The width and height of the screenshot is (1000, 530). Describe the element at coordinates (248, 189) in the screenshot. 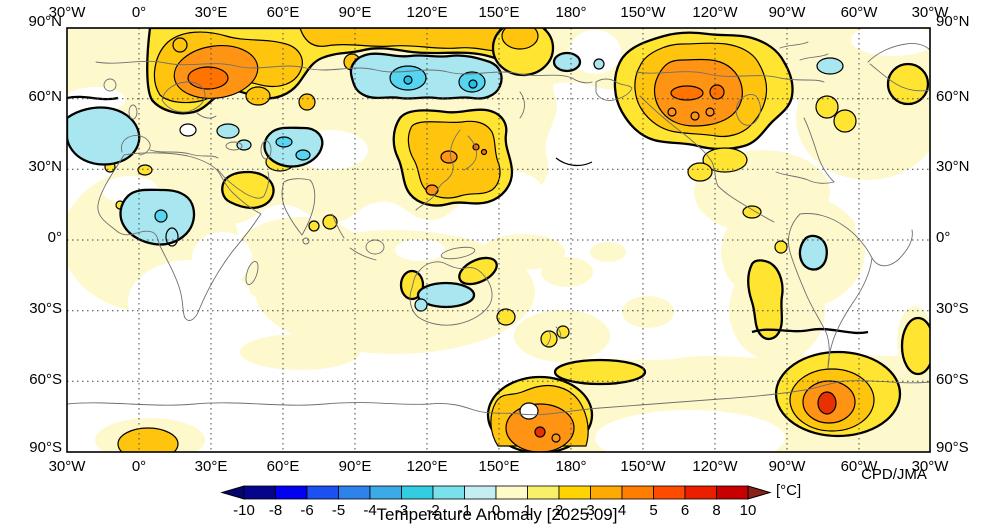

I see `region-arabia-warm` at that location.